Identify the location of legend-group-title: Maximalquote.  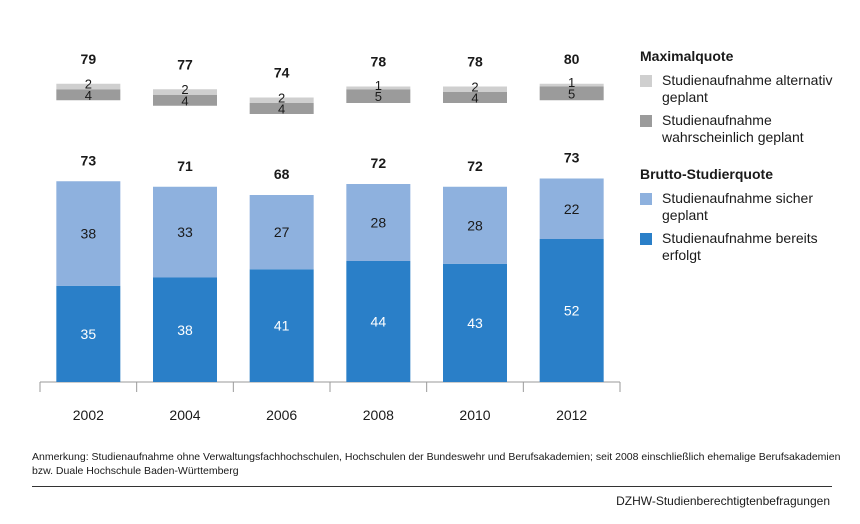
(687, 56).